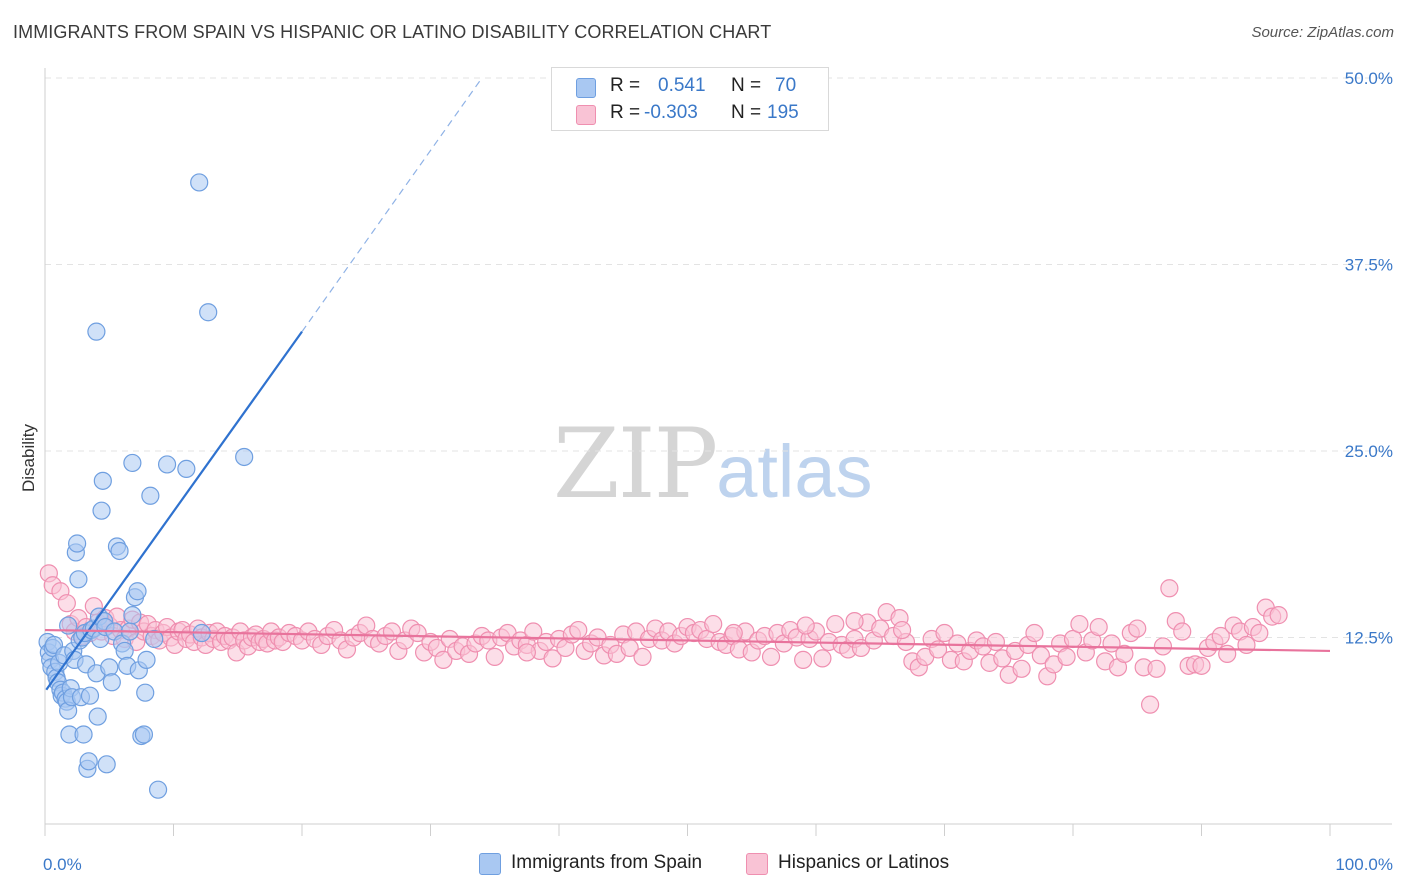 This screenshot has height=892, width=1406. What do you see at coordinates (1322, 32) in the screenshot?
I see `source-label: Source: ZipAtlas.com` at bounding box center [1322, 32].